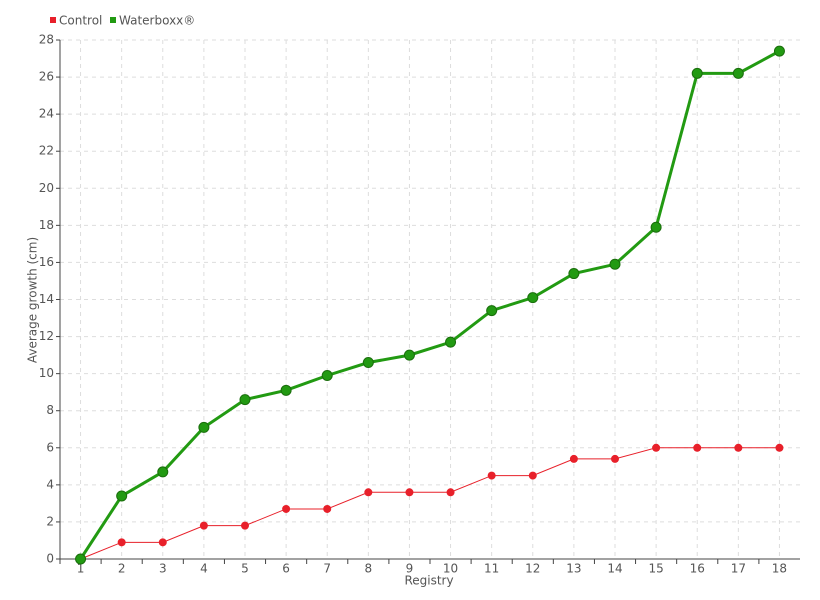 This screenshot has width=820, height=600. Describe the element at coordinates (410, 569) in the screenshot. I see `x-tick-label: 9` at that location.